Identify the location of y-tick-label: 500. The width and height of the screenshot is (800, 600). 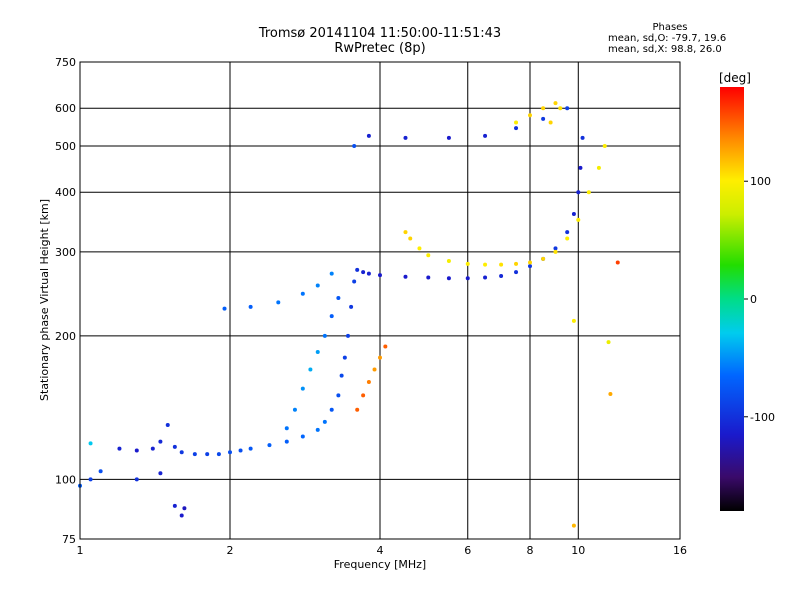
(65, 146).